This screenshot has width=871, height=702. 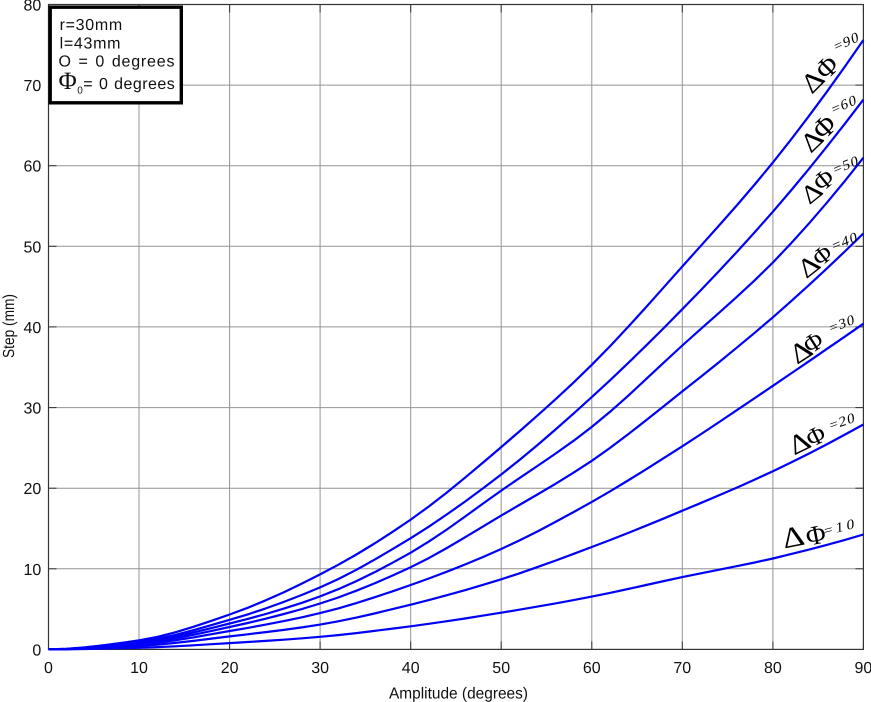 I want to click on svg-text: =50, so click(x=846, y=166).